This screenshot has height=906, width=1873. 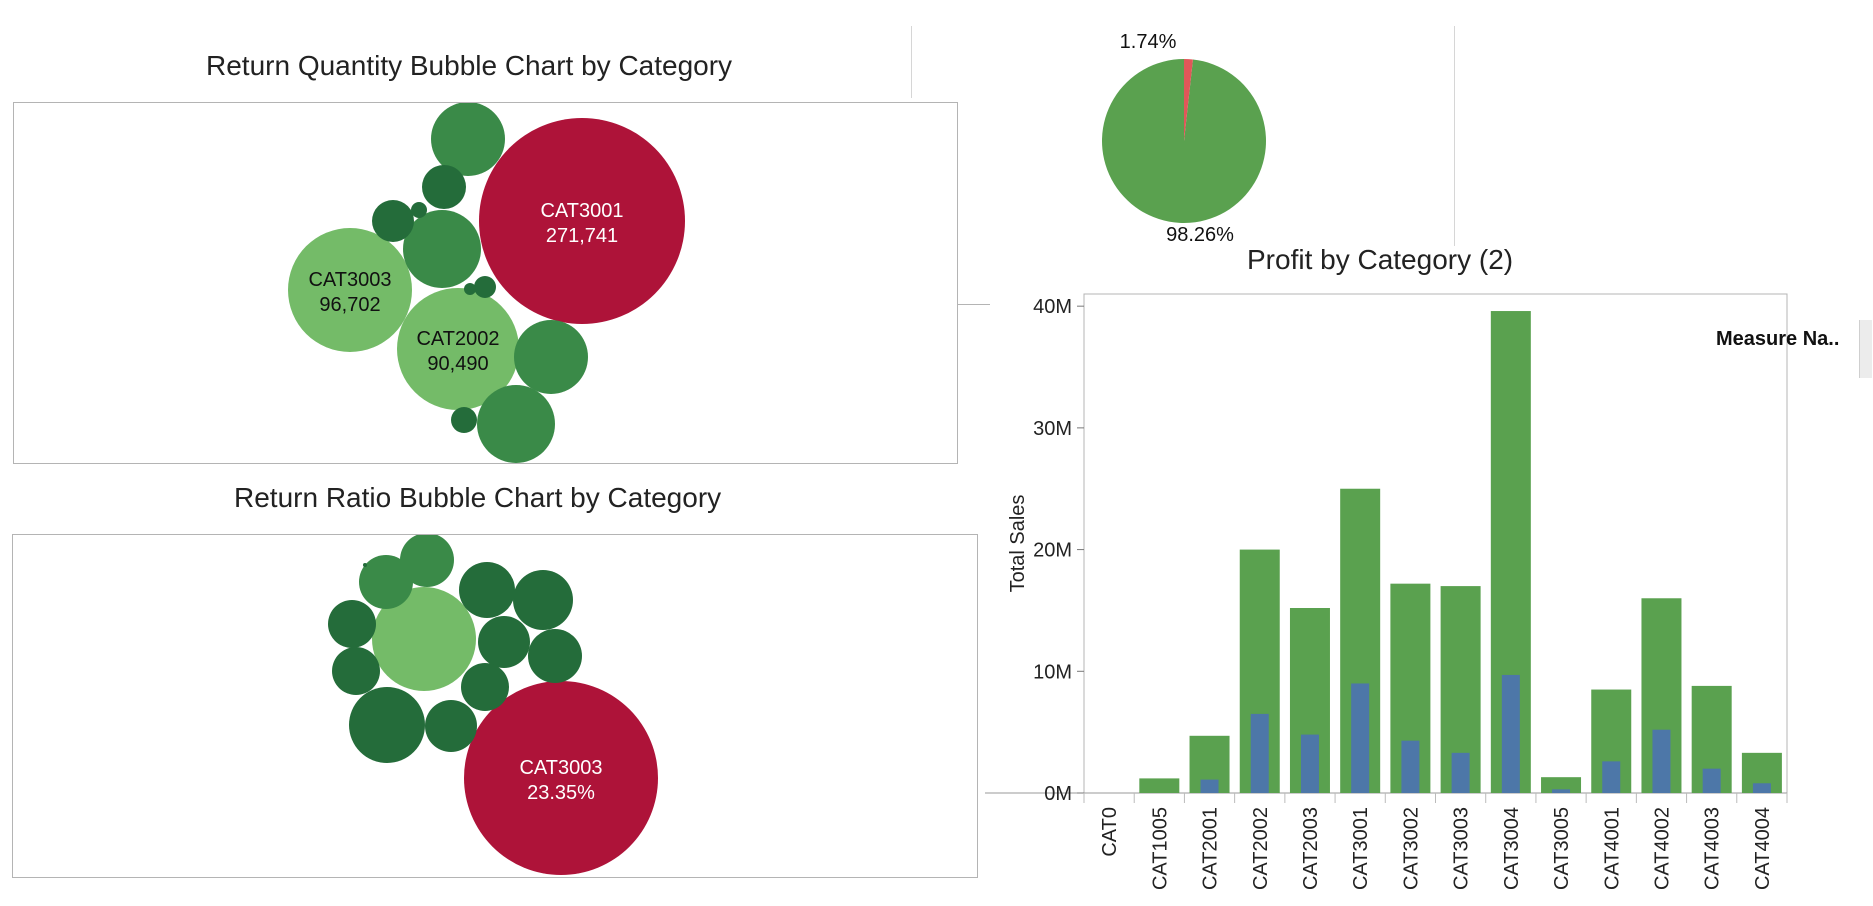 What do you see at coordinates (1778, 339) in the screenshot?
I see `legend-title: Measure Na..` at bounding box center [1778, 339].